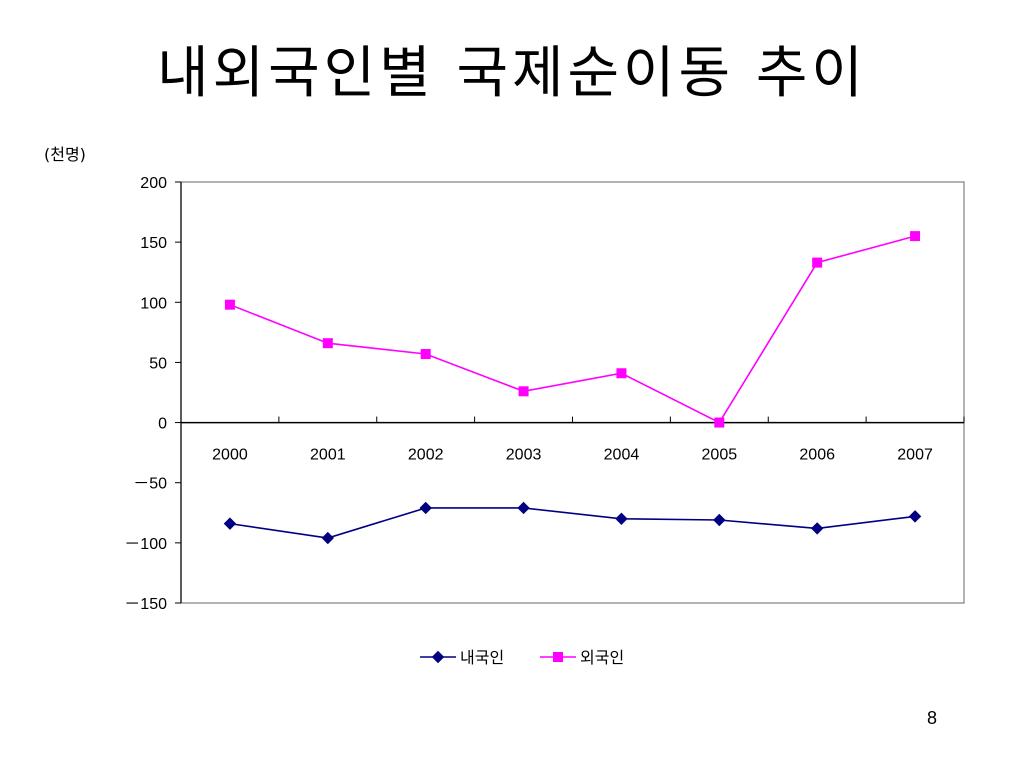 The width and height of the screenshot is (1024, 768). What do you see at coordinates (145, 544) in the screenshot?
I see `y-tick-label: －100` at bounding box center [145, 544].